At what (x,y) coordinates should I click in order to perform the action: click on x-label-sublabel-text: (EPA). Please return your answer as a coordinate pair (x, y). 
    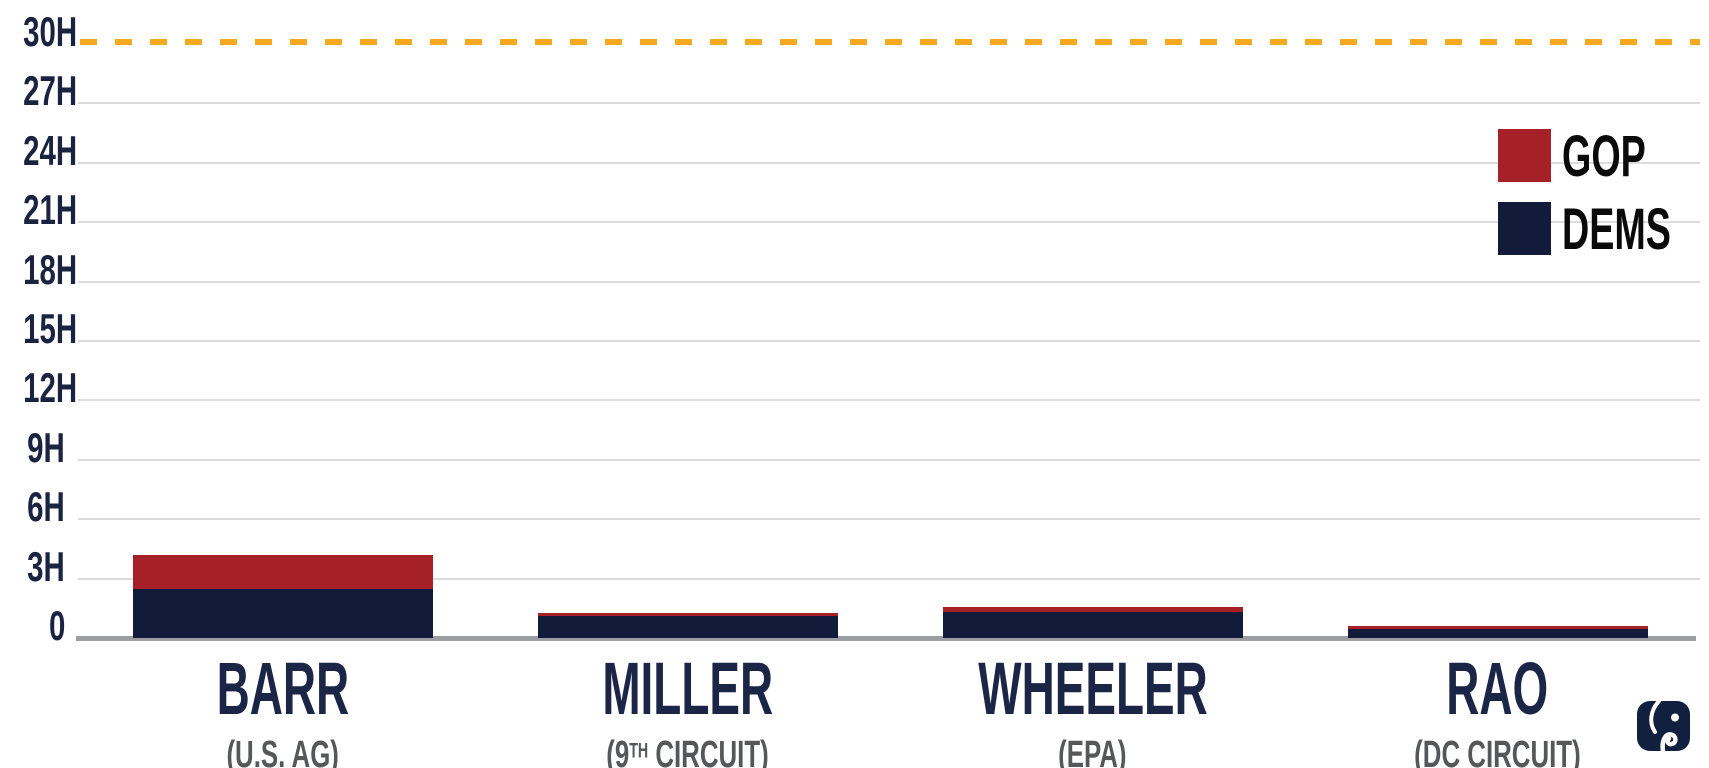
    Looking at the image, I should click on (1092, 752).